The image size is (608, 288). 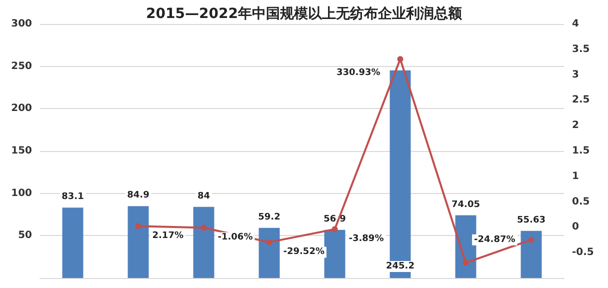 I want to click on y2-tick-label: 3.5, so click(x=581, y=49).